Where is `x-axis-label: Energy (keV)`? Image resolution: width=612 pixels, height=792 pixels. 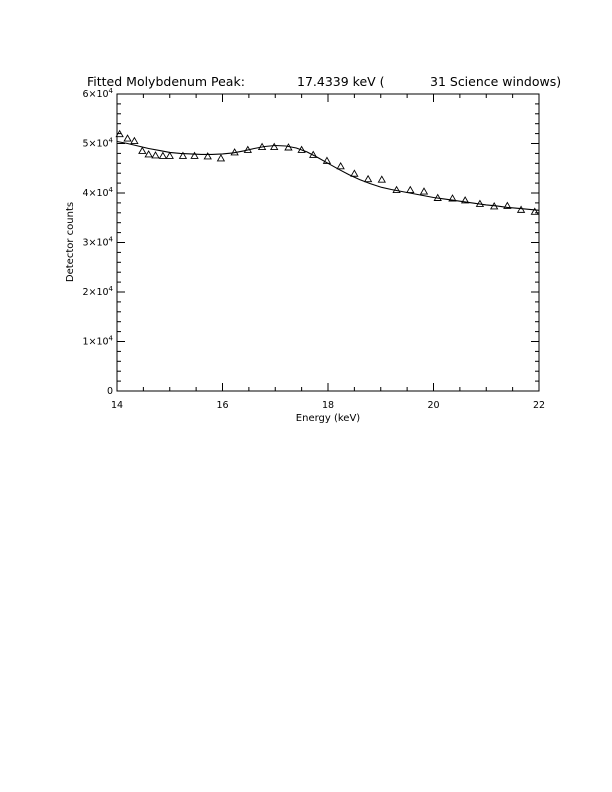
x-axis-label: Energy (keV) is located at coordinates (328, 418).